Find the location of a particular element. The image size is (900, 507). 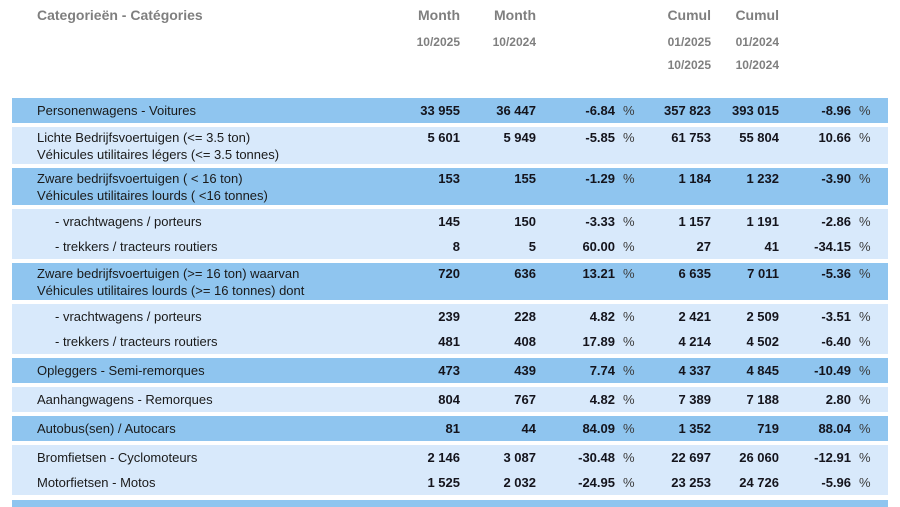

month-previous-value: 228 is located at coordinates (525, 316).